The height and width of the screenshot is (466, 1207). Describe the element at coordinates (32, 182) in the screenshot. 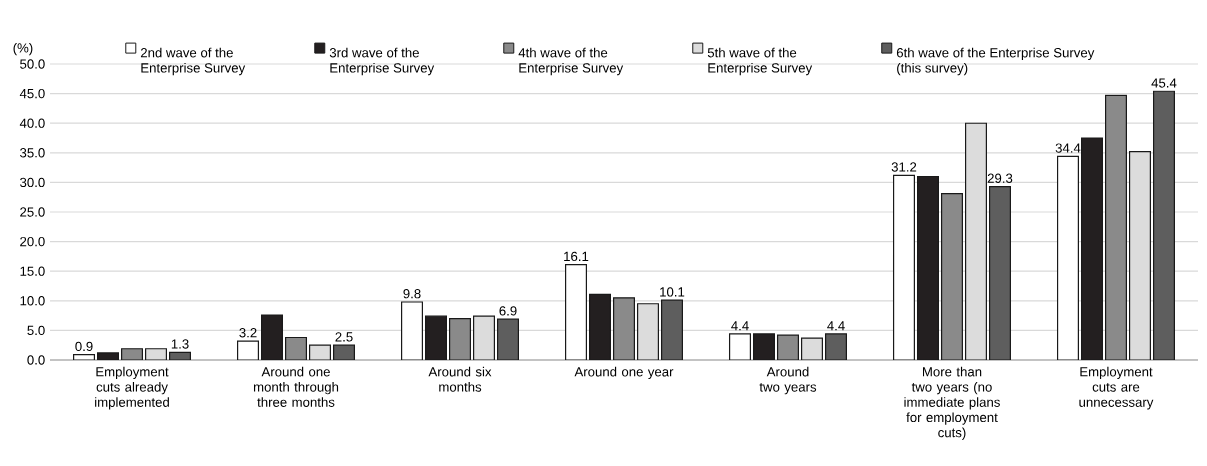

I see `y-tick-label: 30.0` at that location.